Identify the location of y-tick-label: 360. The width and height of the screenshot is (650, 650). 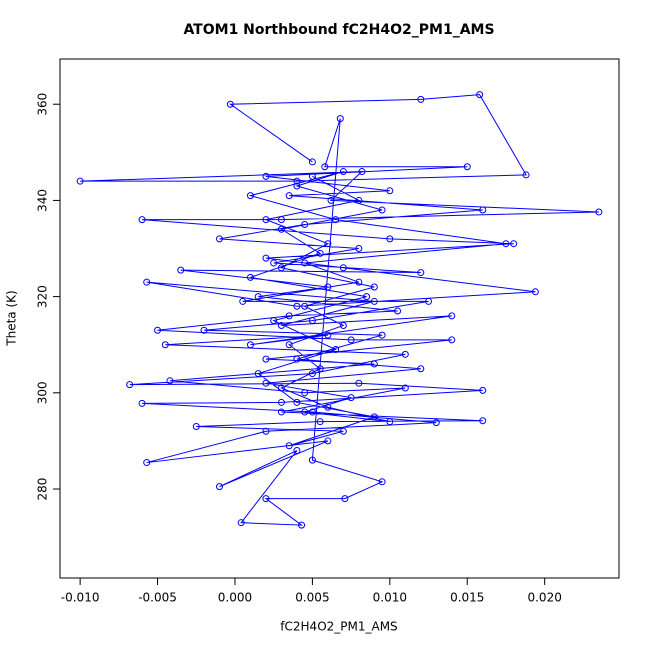
(43, 104).